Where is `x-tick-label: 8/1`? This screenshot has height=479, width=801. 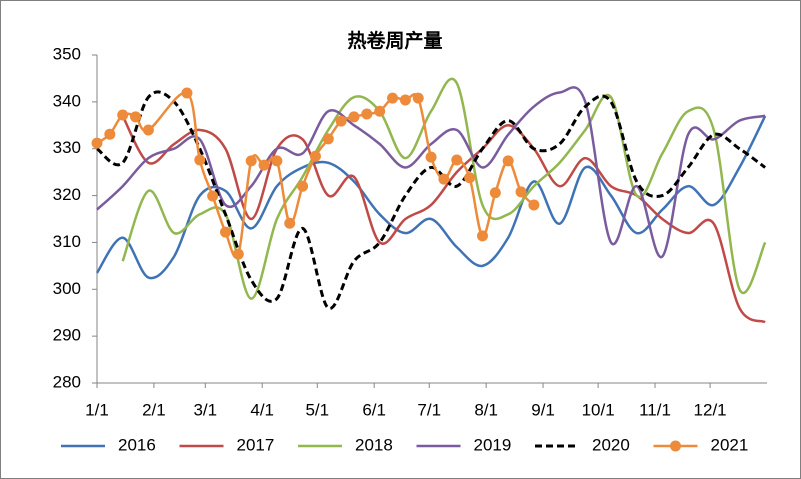
x-tick-label: 8/1 is located at coordinates (486, 409).